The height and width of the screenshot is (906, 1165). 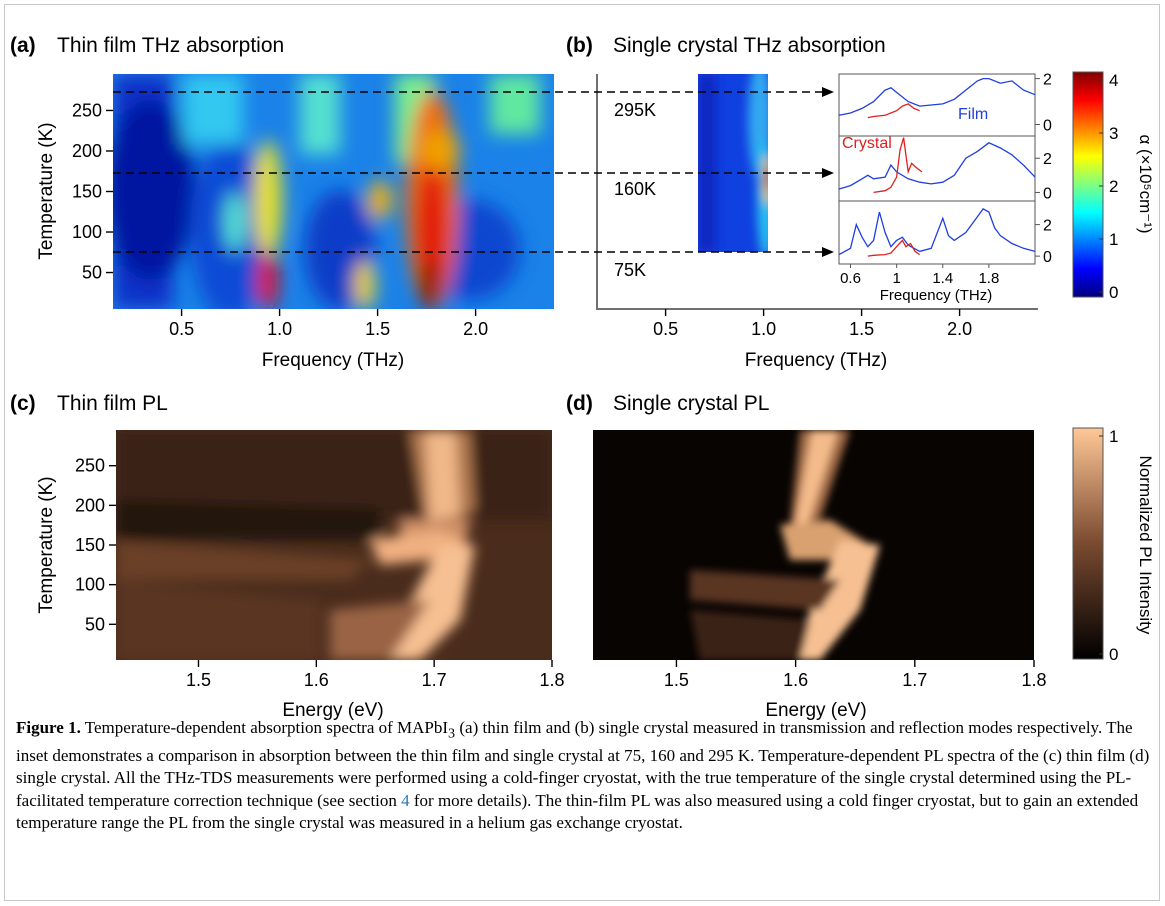 I want to click on panel-b-temperature-labels: 295K 160K 75K, so click(x=635, y=190).